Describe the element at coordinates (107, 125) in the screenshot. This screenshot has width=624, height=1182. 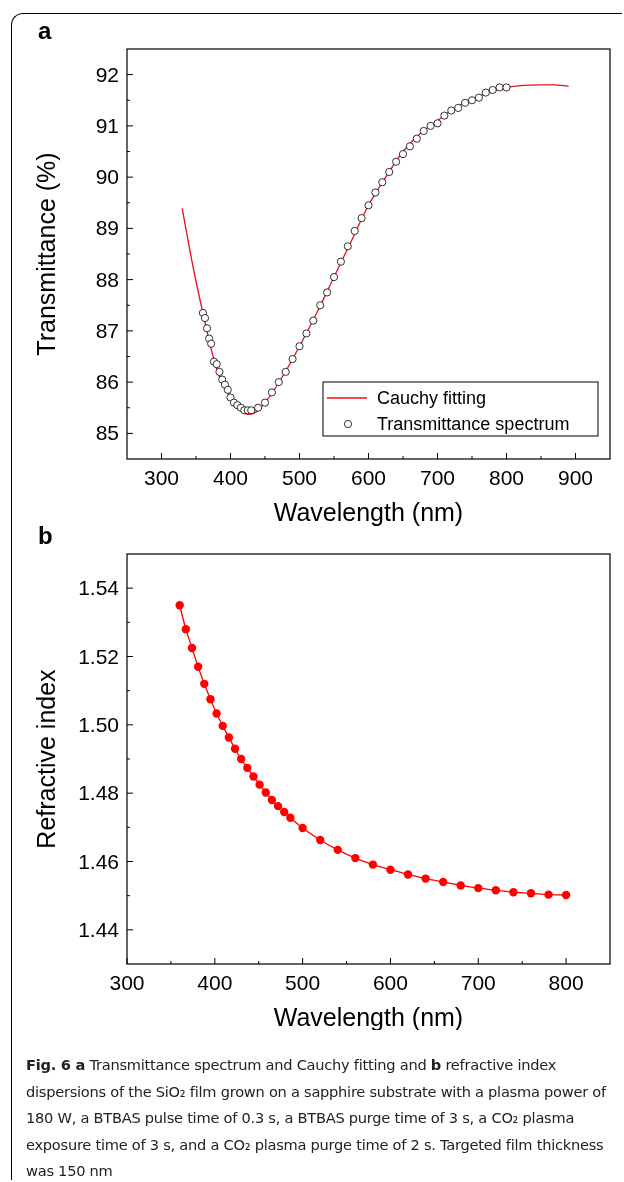
I see `y-tick-label: 91` at that location.